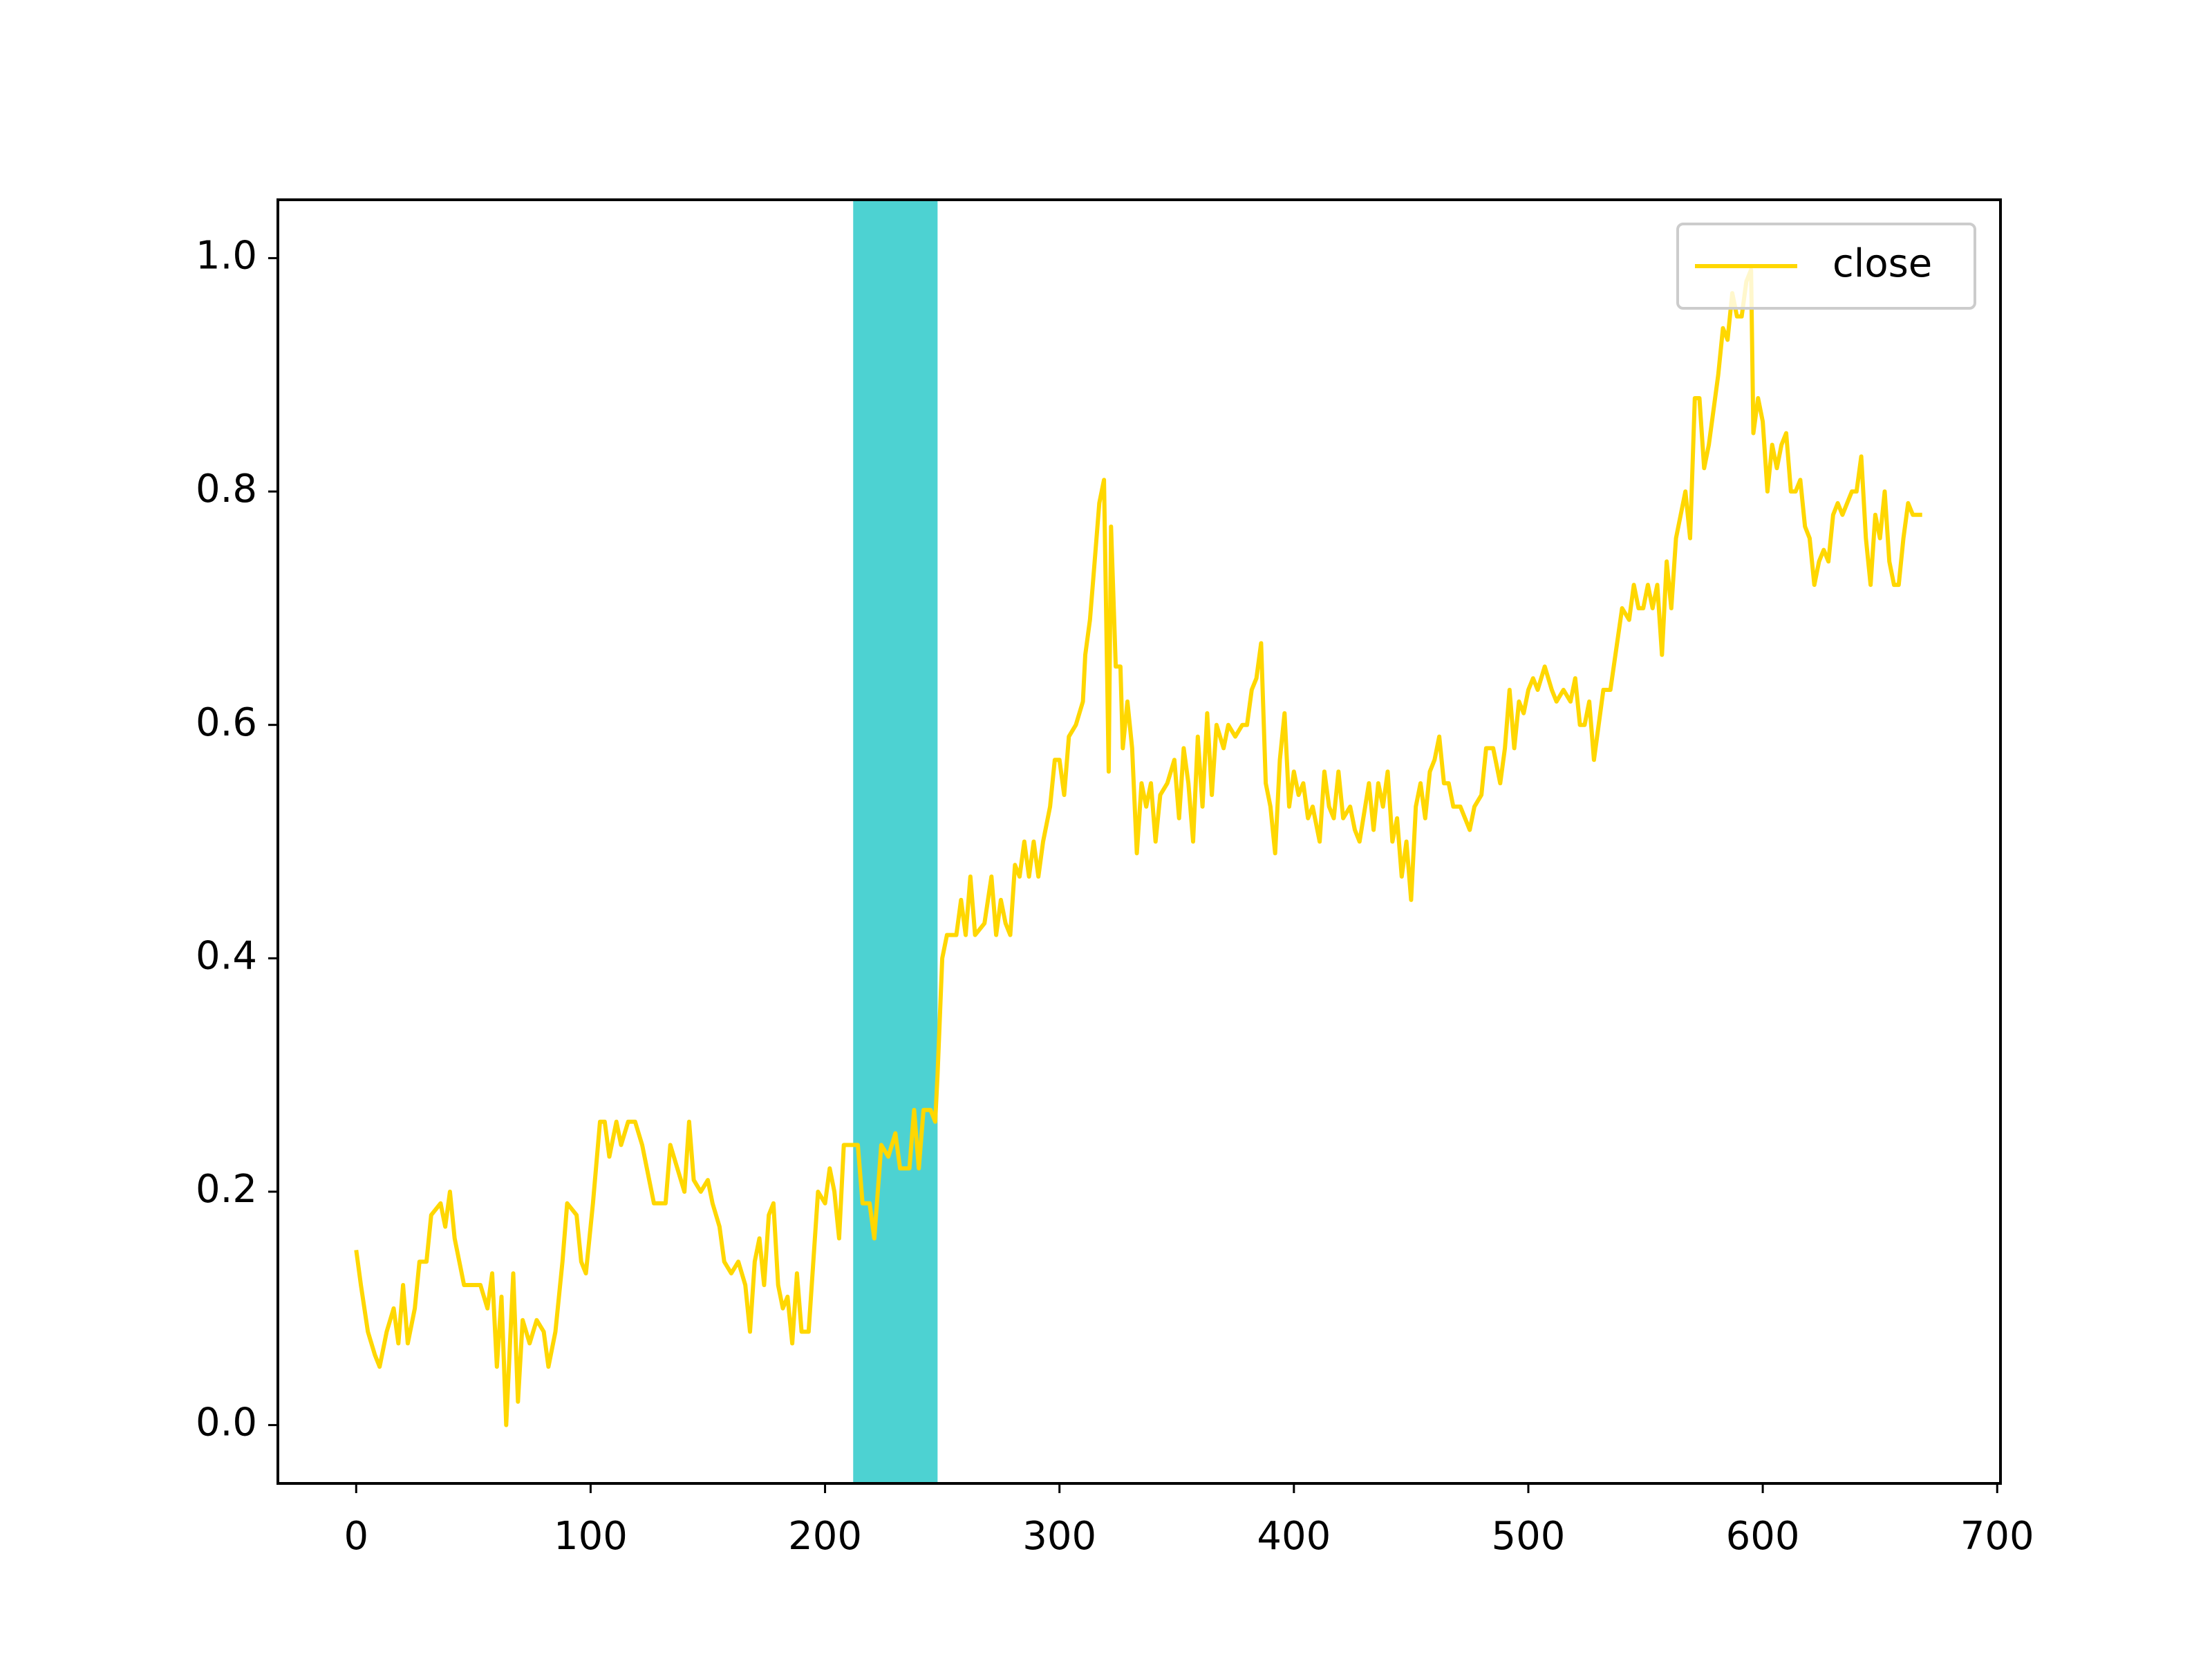 The width and height of the screenshot is (2212, 1659). Describe the element at coordinates (226, 256) in the screenshot. I see `y-tick-label: 1.0` at that location.